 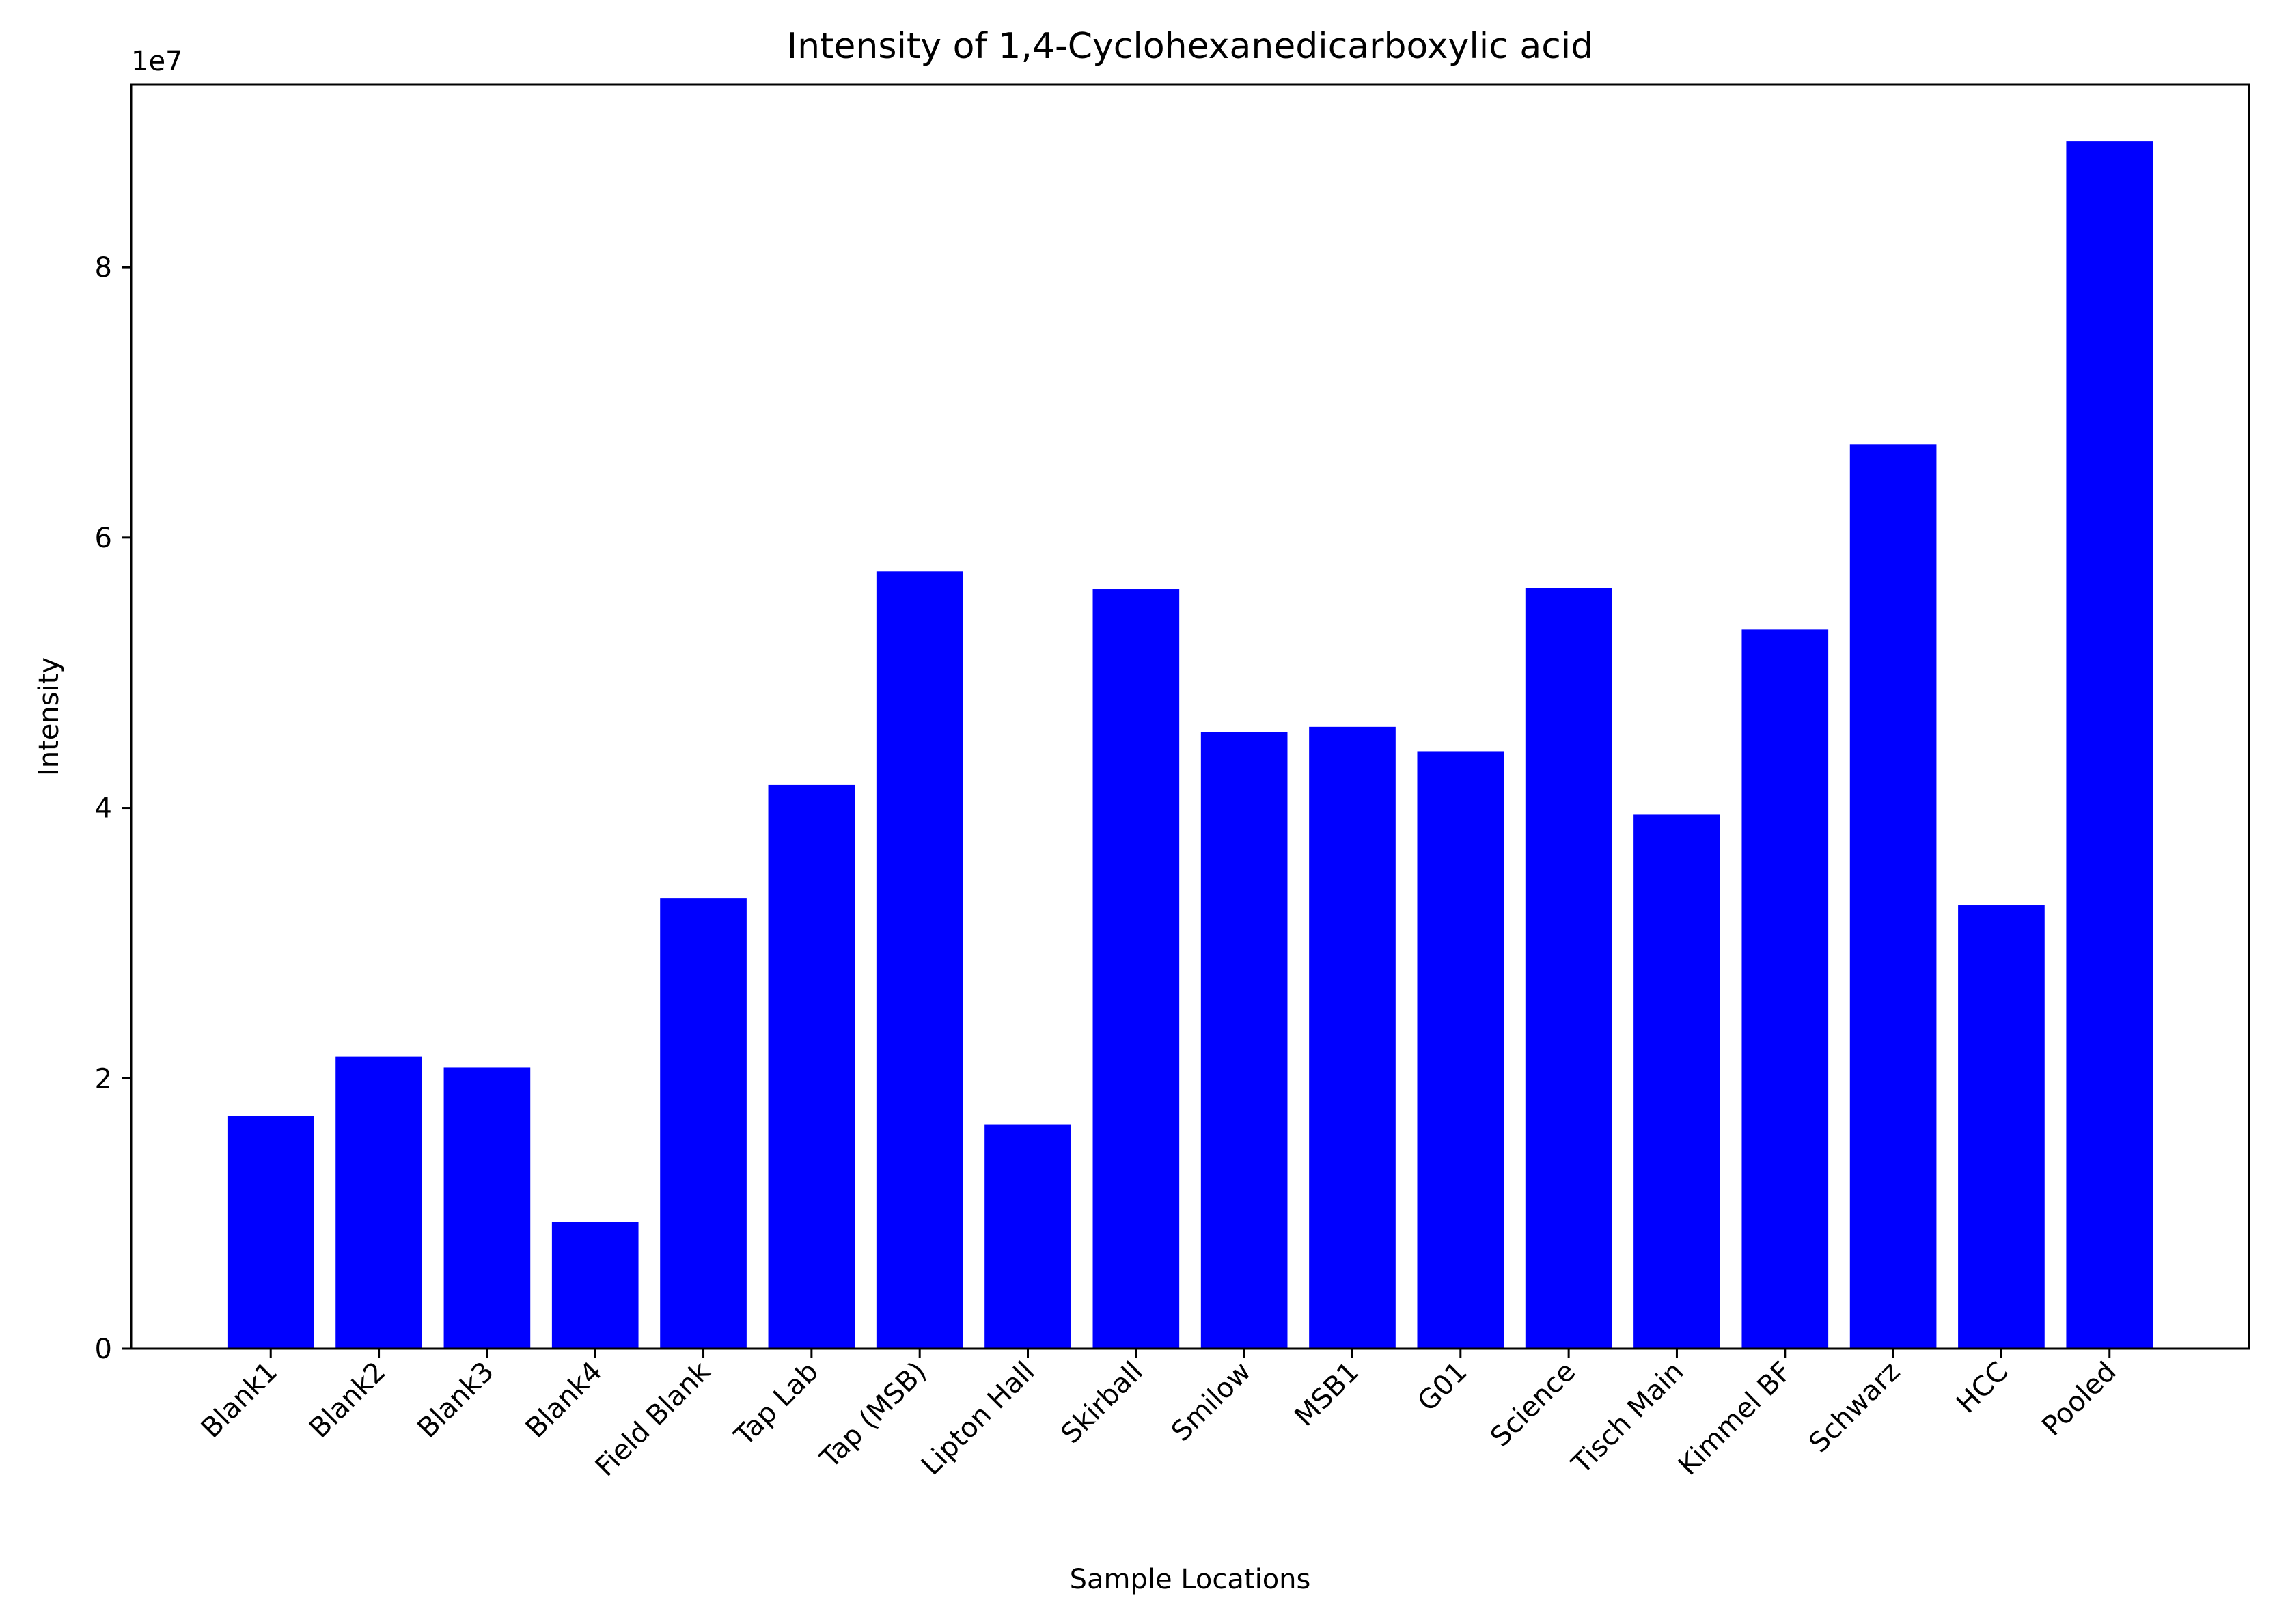 What do you see at coordinates (811, 1066) in the screenshot?
I see `bar-tap-lab` at bounding box center [811, 1066].